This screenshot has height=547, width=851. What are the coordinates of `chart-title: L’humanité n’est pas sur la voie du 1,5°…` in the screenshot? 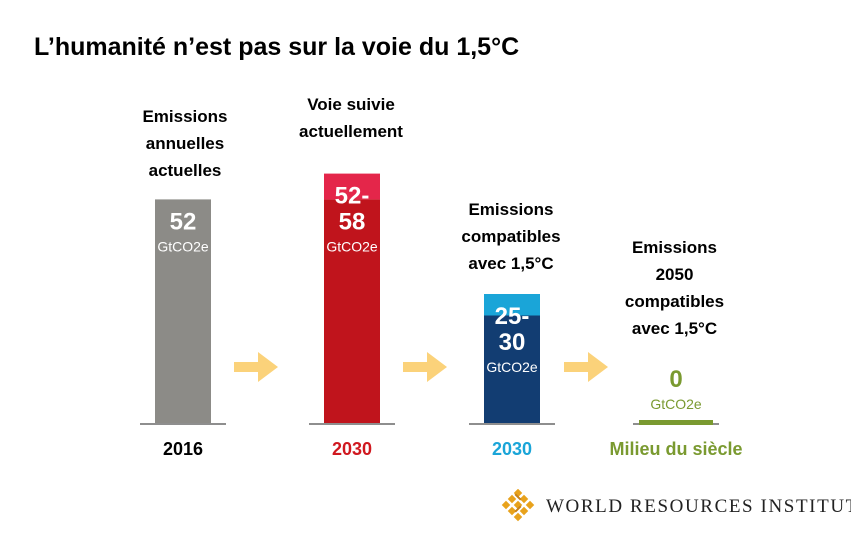 It's located at (277, 47).